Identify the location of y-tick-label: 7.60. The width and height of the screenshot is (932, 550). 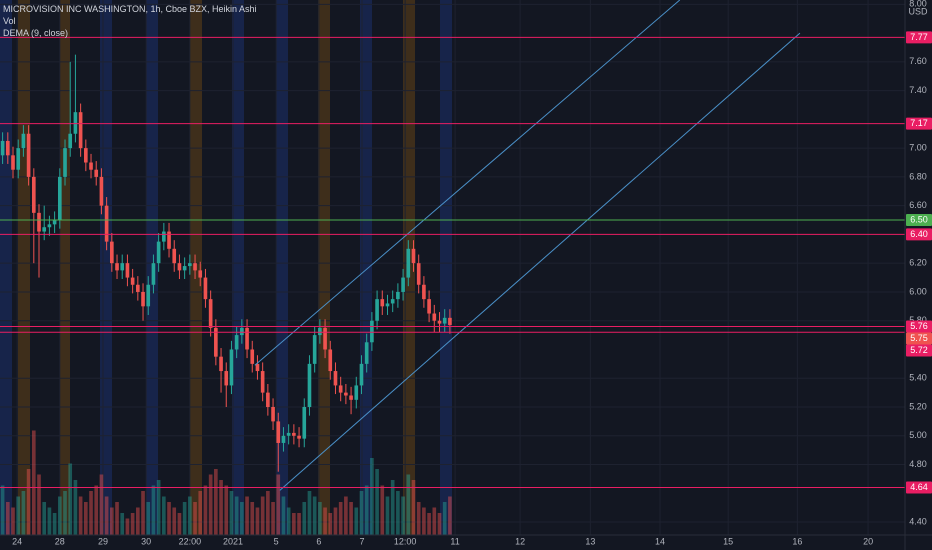
(918, 61).